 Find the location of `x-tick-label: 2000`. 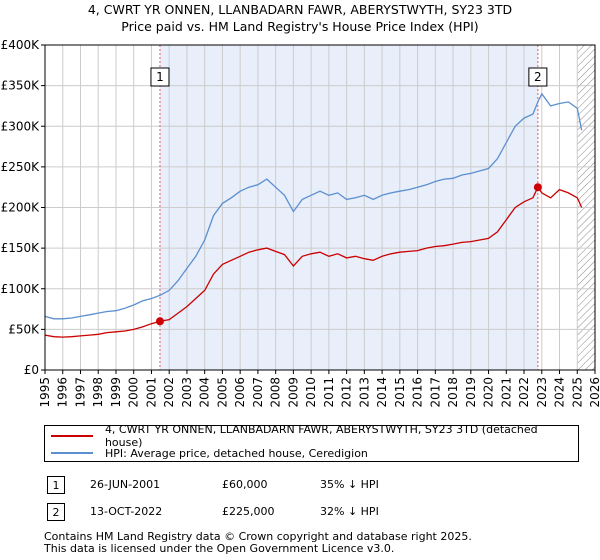

x-tick-label: 2000 is located at coordinates (134, 392).